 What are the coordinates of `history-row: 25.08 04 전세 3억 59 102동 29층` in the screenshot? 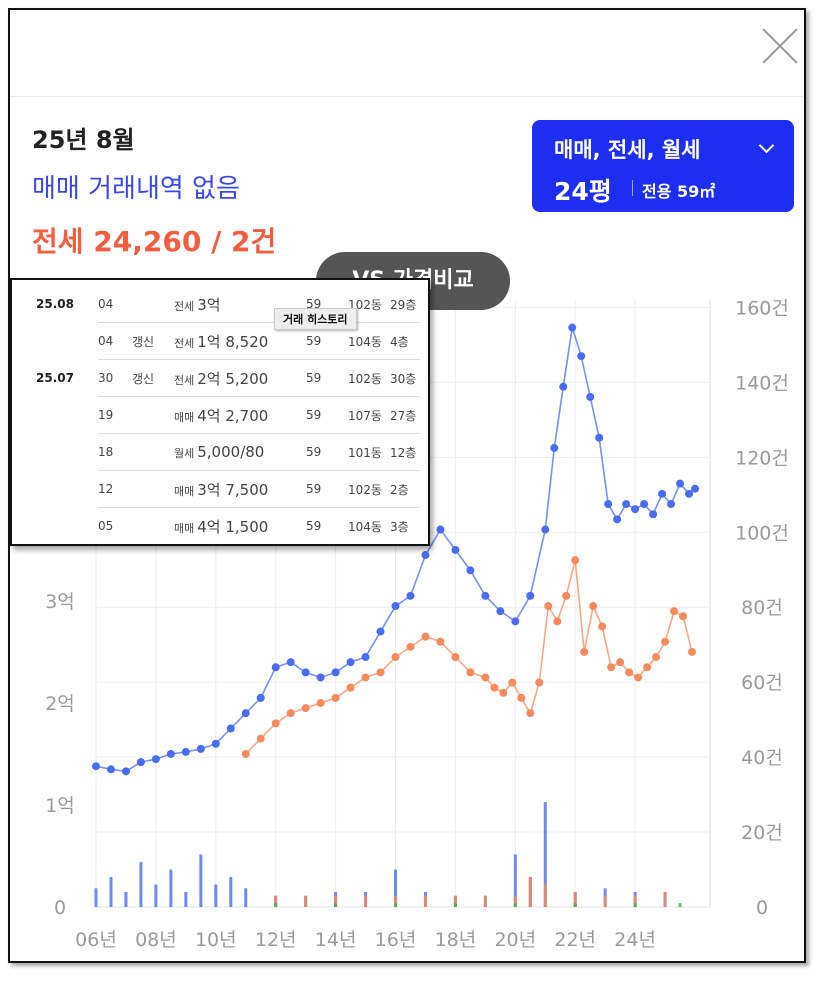 It's located at (228, 304).